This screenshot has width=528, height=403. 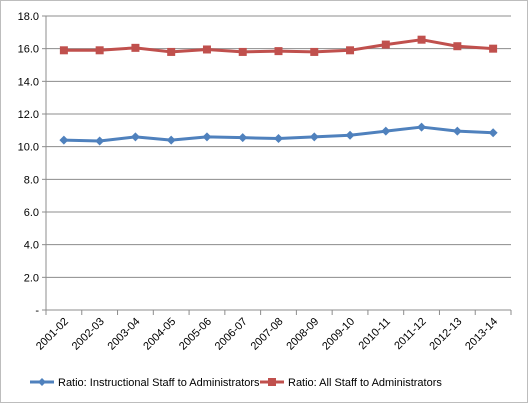 I want to click on y-tick-label: 8.0, so click(x=31, y=180).